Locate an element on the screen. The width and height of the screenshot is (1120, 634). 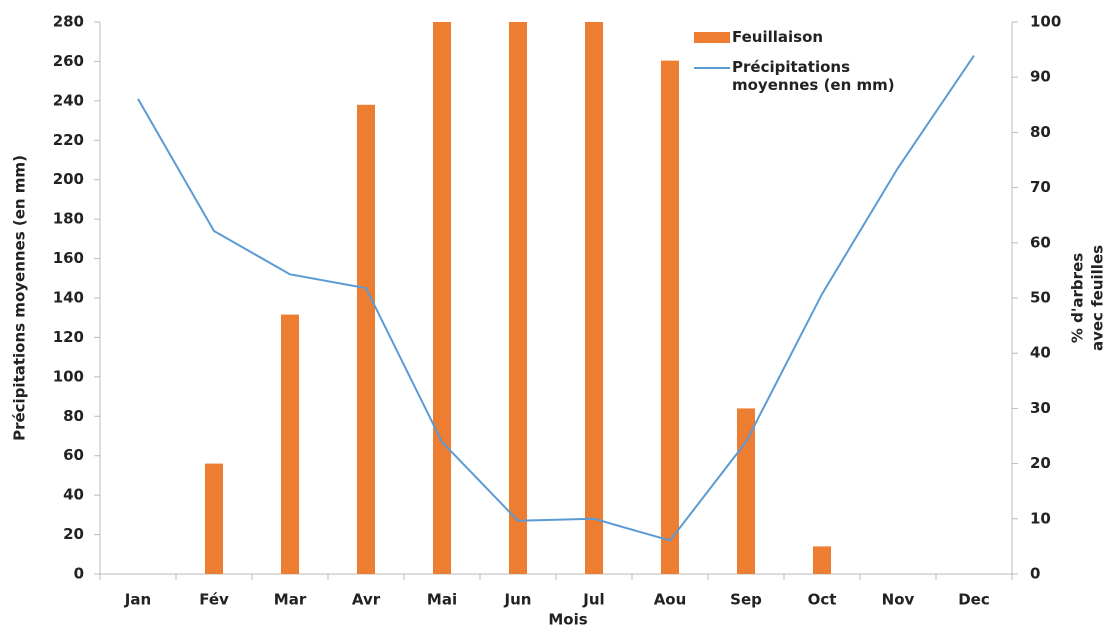
x-tick-label: Fév is located at coordinates (214, 600).